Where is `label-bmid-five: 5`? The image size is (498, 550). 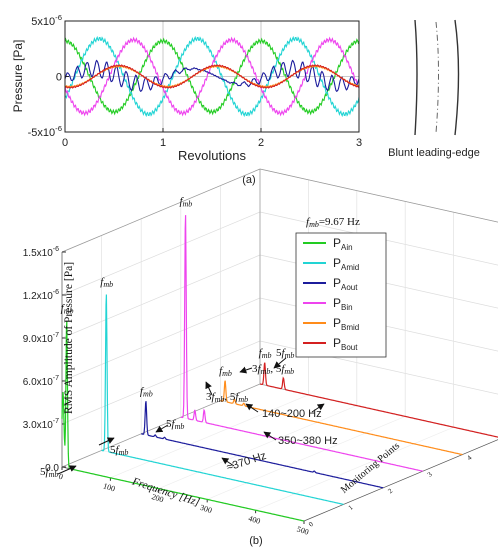
label-bmid-five: 5 is located at coordinates (279, 369).